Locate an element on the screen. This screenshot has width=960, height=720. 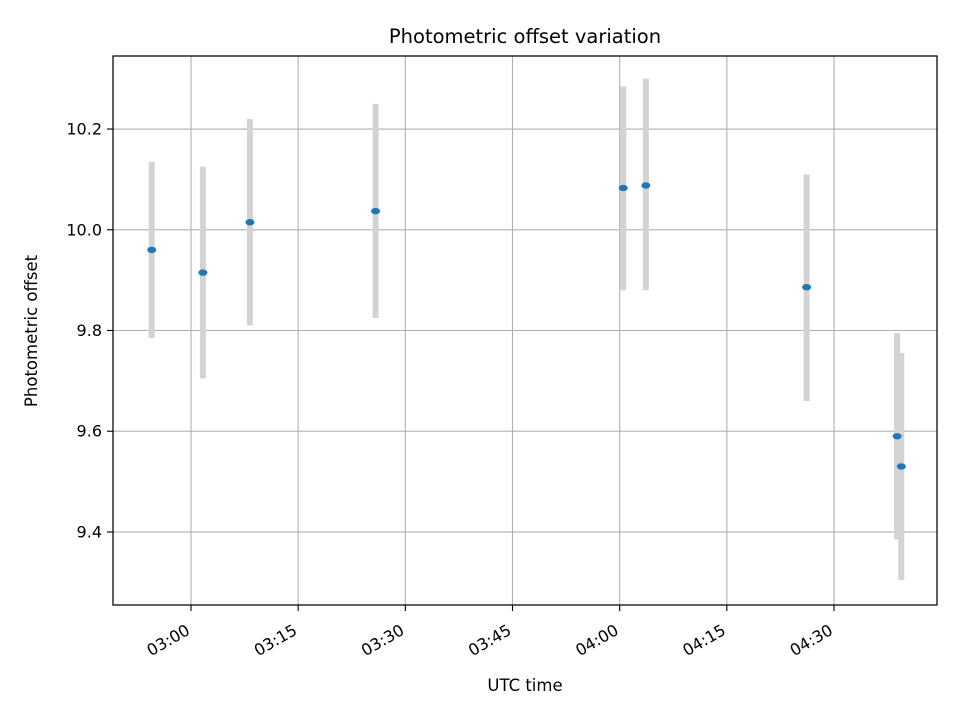
y-axis-label: Photometric offset is located at coordinates (31, 330).